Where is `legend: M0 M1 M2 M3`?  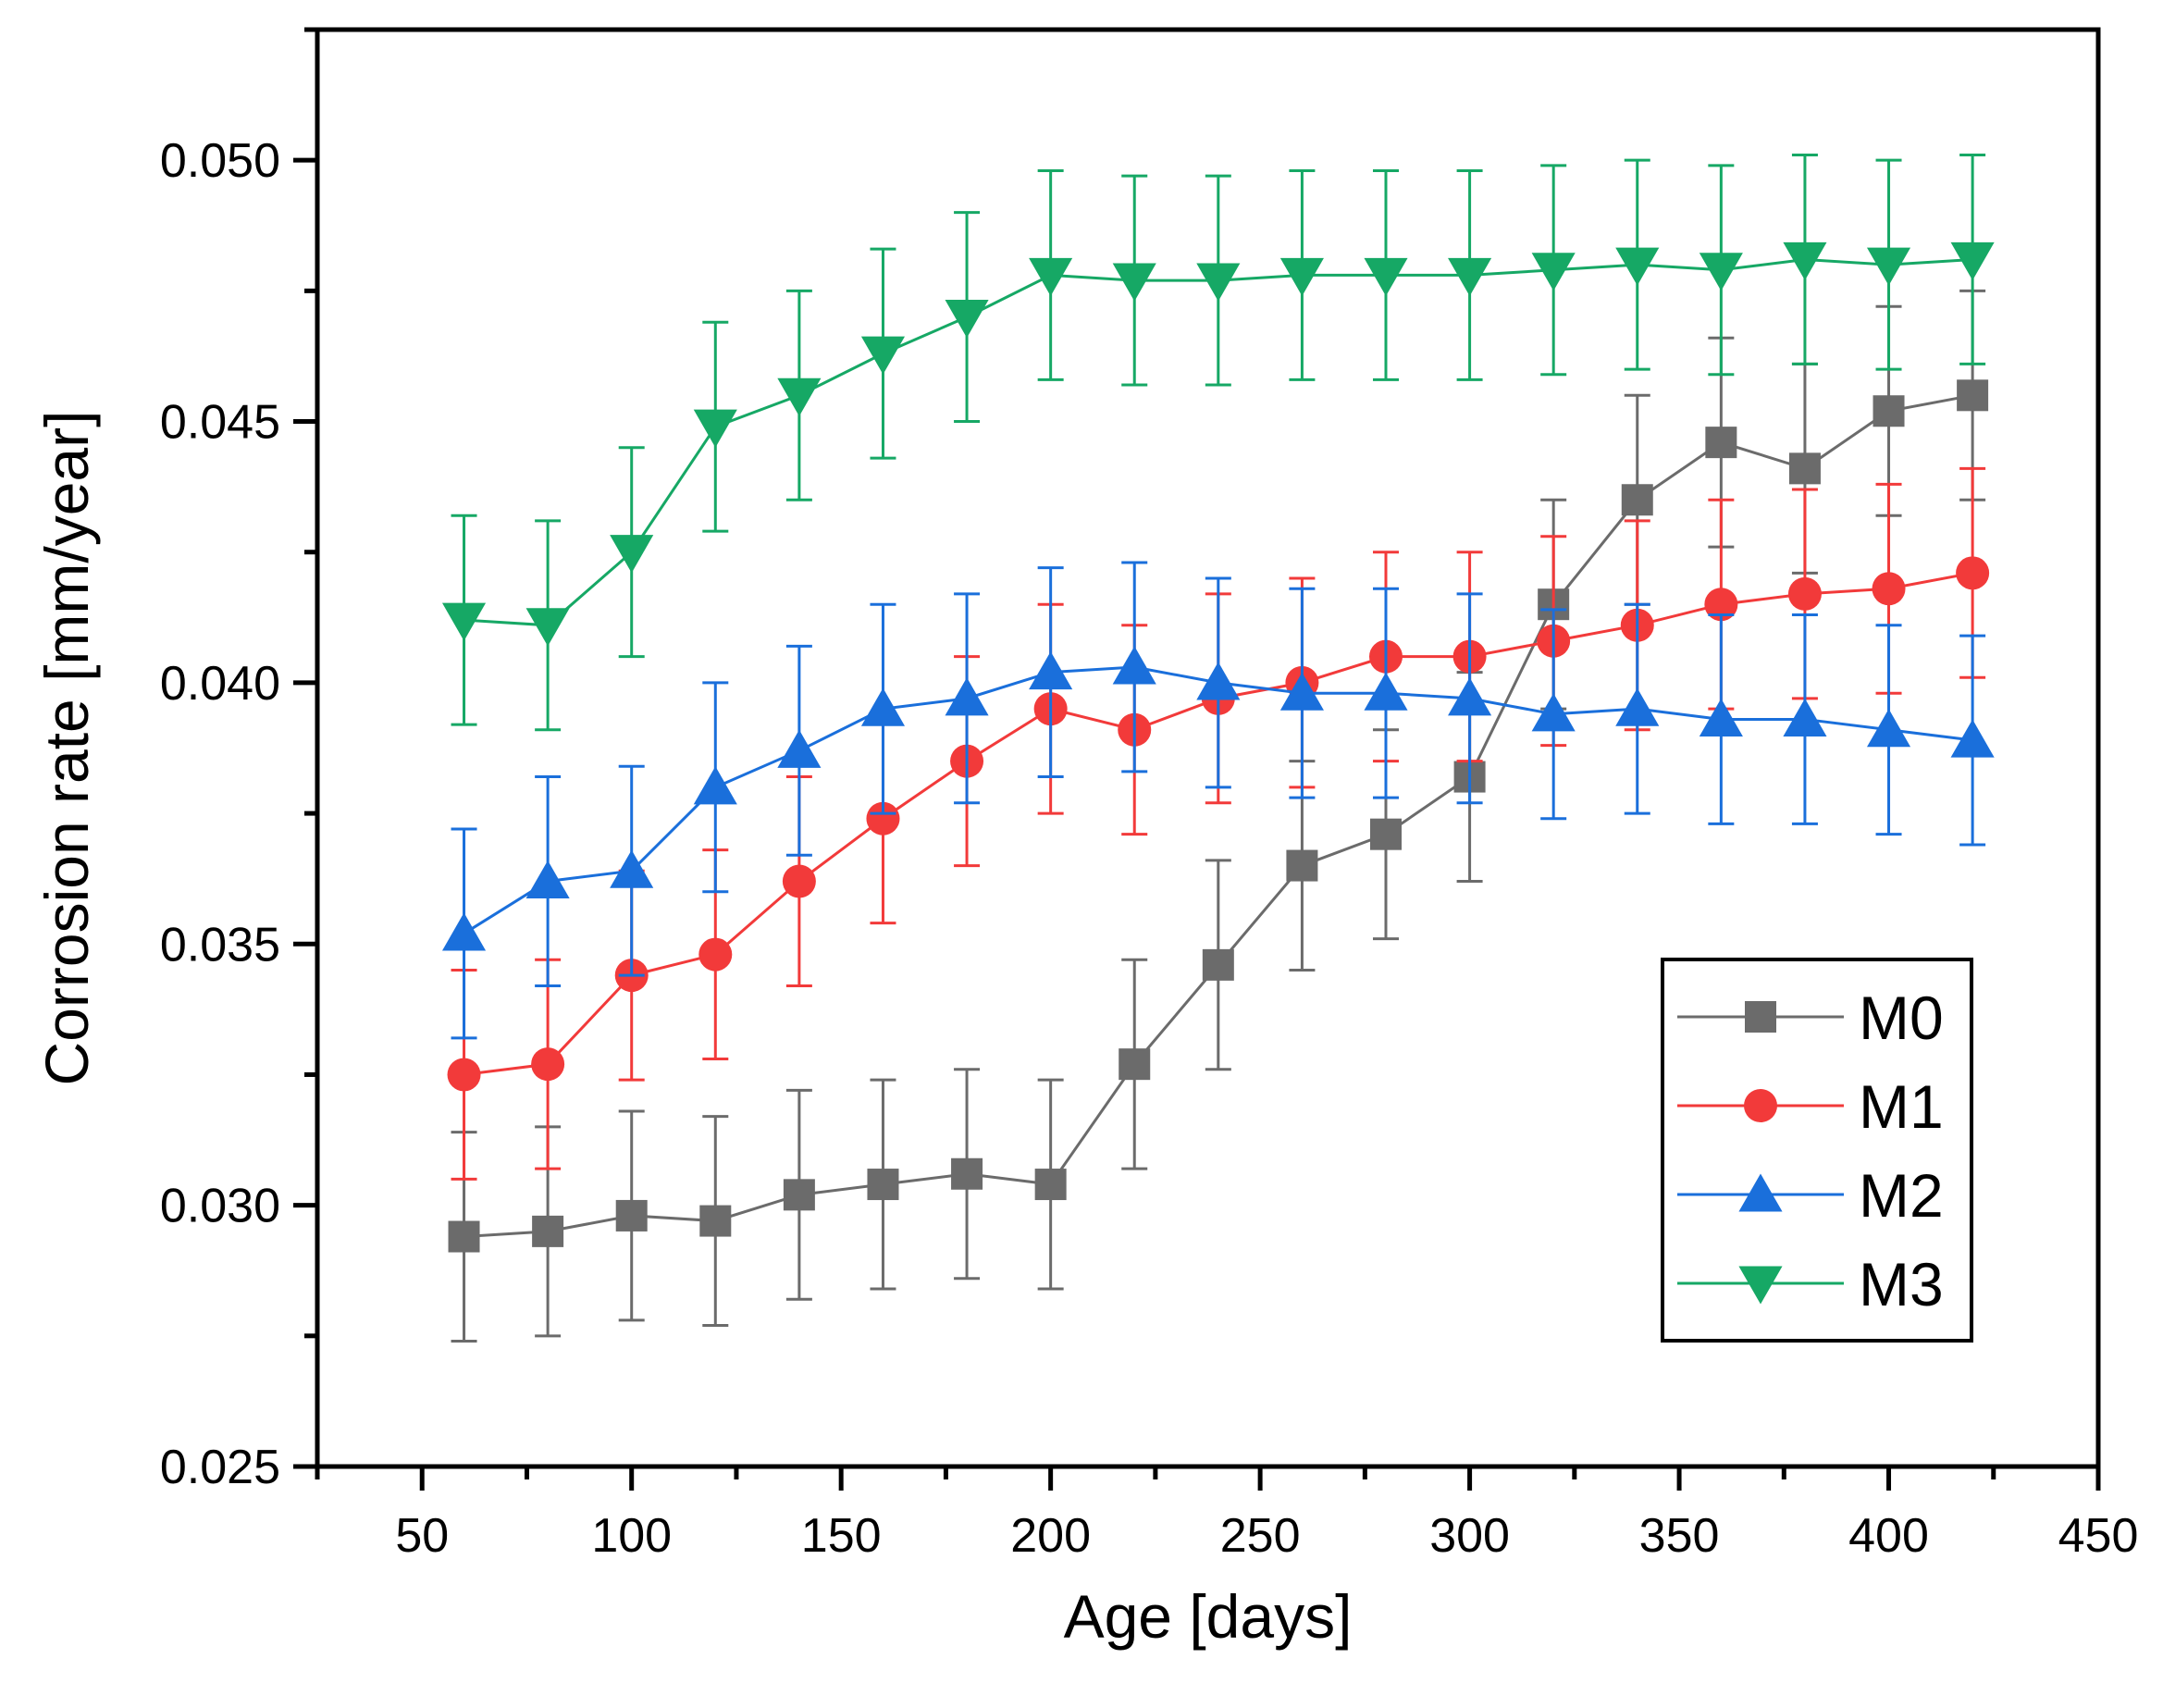 legend: M0 M1 M2 M3 is located at coordinates (1817, 1150).